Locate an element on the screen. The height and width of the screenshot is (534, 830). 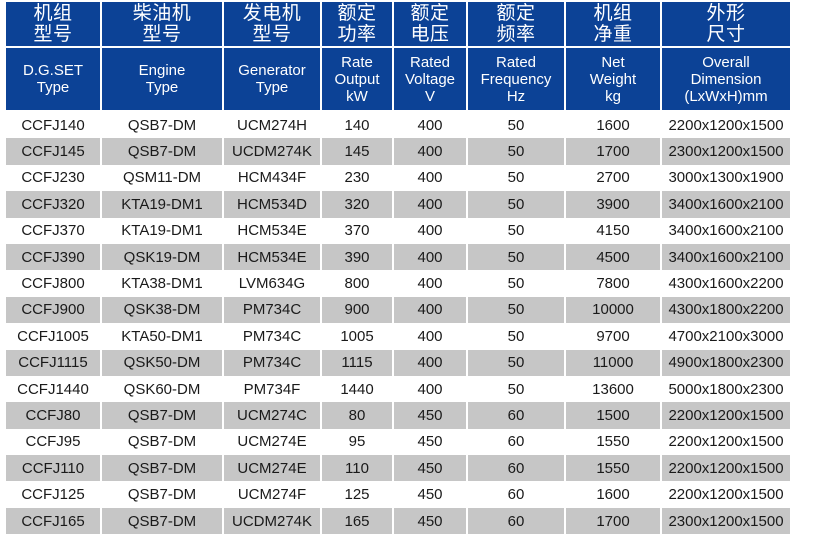
header-line: kg is located at coordinates (613, 96).